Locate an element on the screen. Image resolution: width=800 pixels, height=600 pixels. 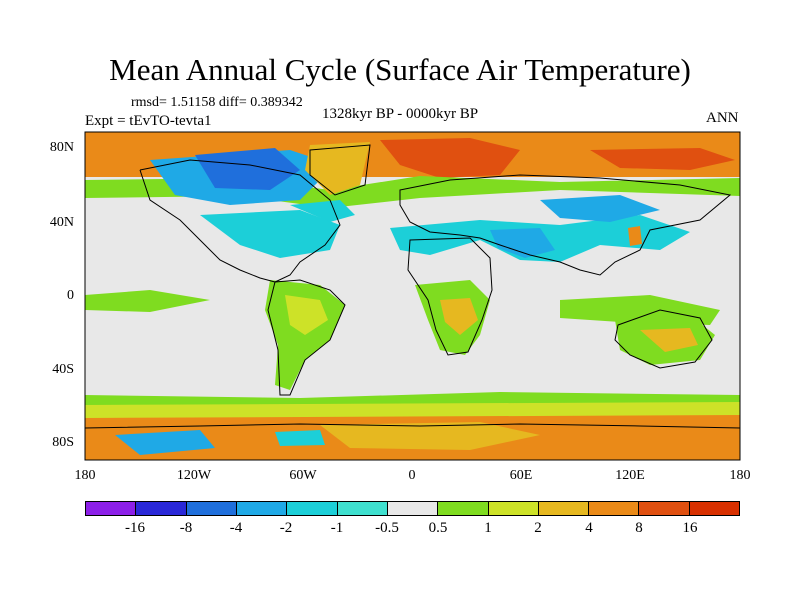
lat-label-40n: 40N is located at coordinates (61, 222).